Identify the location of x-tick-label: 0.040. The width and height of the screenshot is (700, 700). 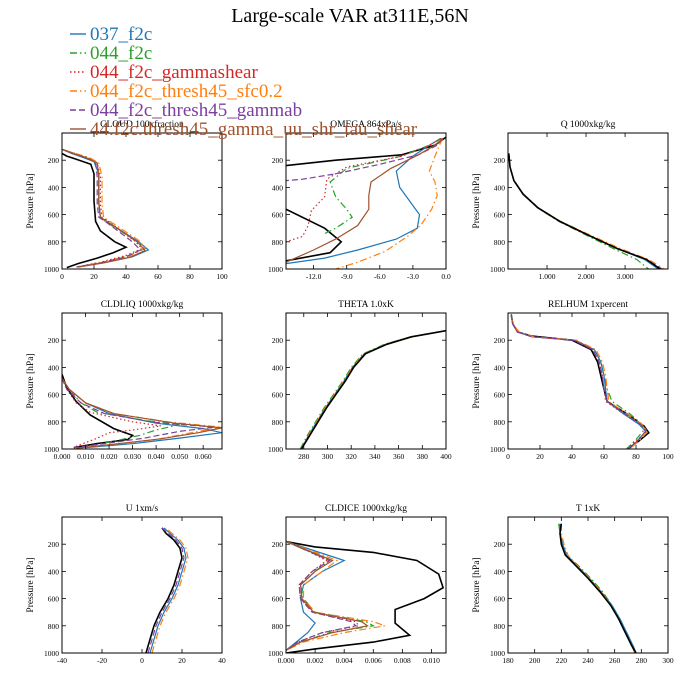
(156, 456).